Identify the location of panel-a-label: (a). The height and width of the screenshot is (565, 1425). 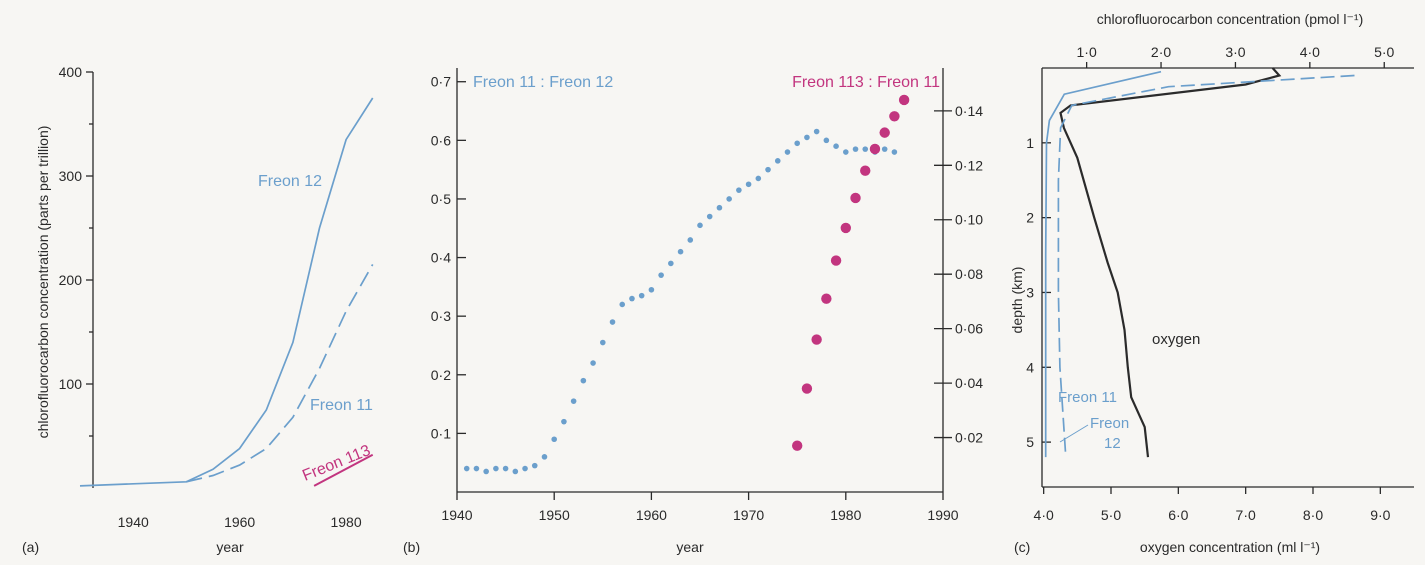
(30, 547).